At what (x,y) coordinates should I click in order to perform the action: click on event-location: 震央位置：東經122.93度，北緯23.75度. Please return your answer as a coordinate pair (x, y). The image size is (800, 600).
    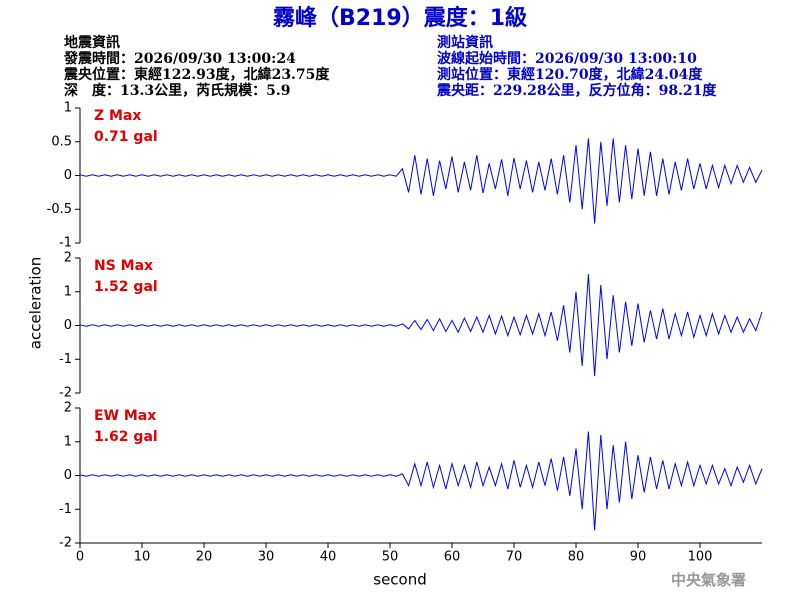
    Looking at the image, I should click on (196, 74).